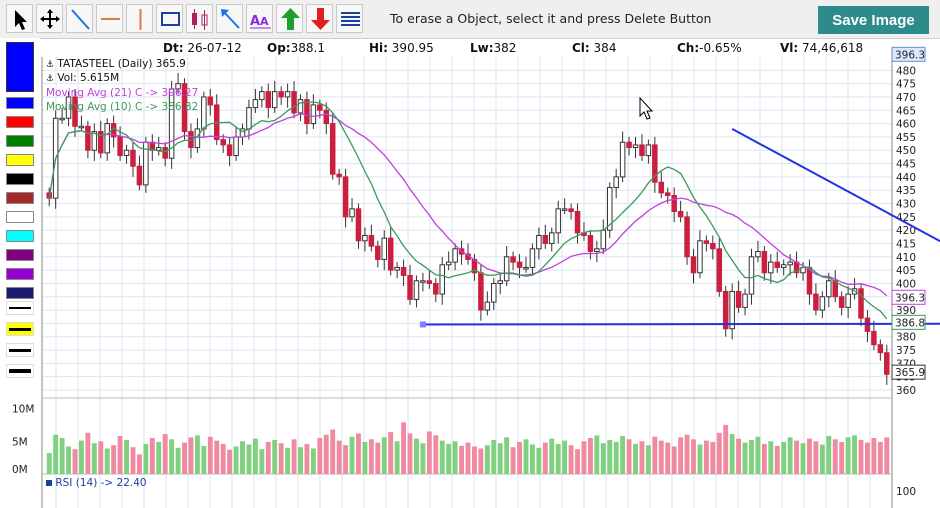  Describe the element at coordinates (906, 391) in the screenshot. I see `price-tick-label: 360` at that location.